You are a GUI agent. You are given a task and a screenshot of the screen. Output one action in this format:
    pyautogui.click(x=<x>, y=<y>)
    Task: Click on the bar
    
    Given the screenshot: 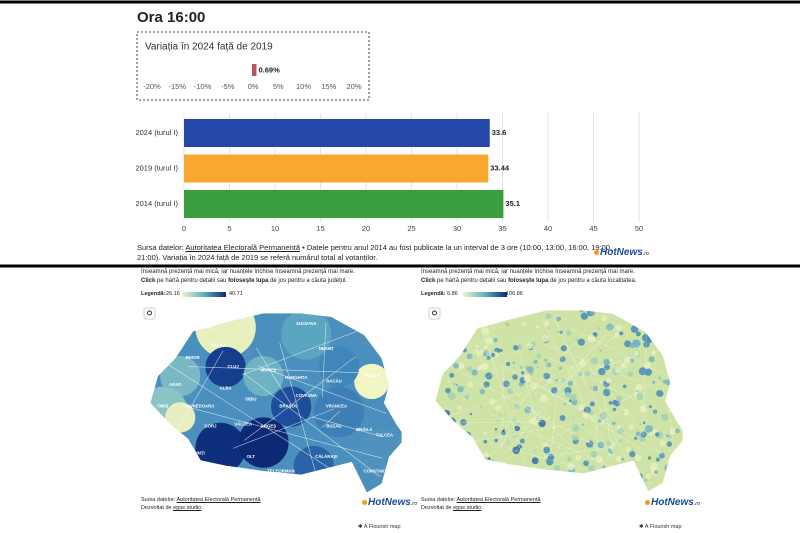 What is the action you would take?
    pyautogui.click(x=344, y=204)
    